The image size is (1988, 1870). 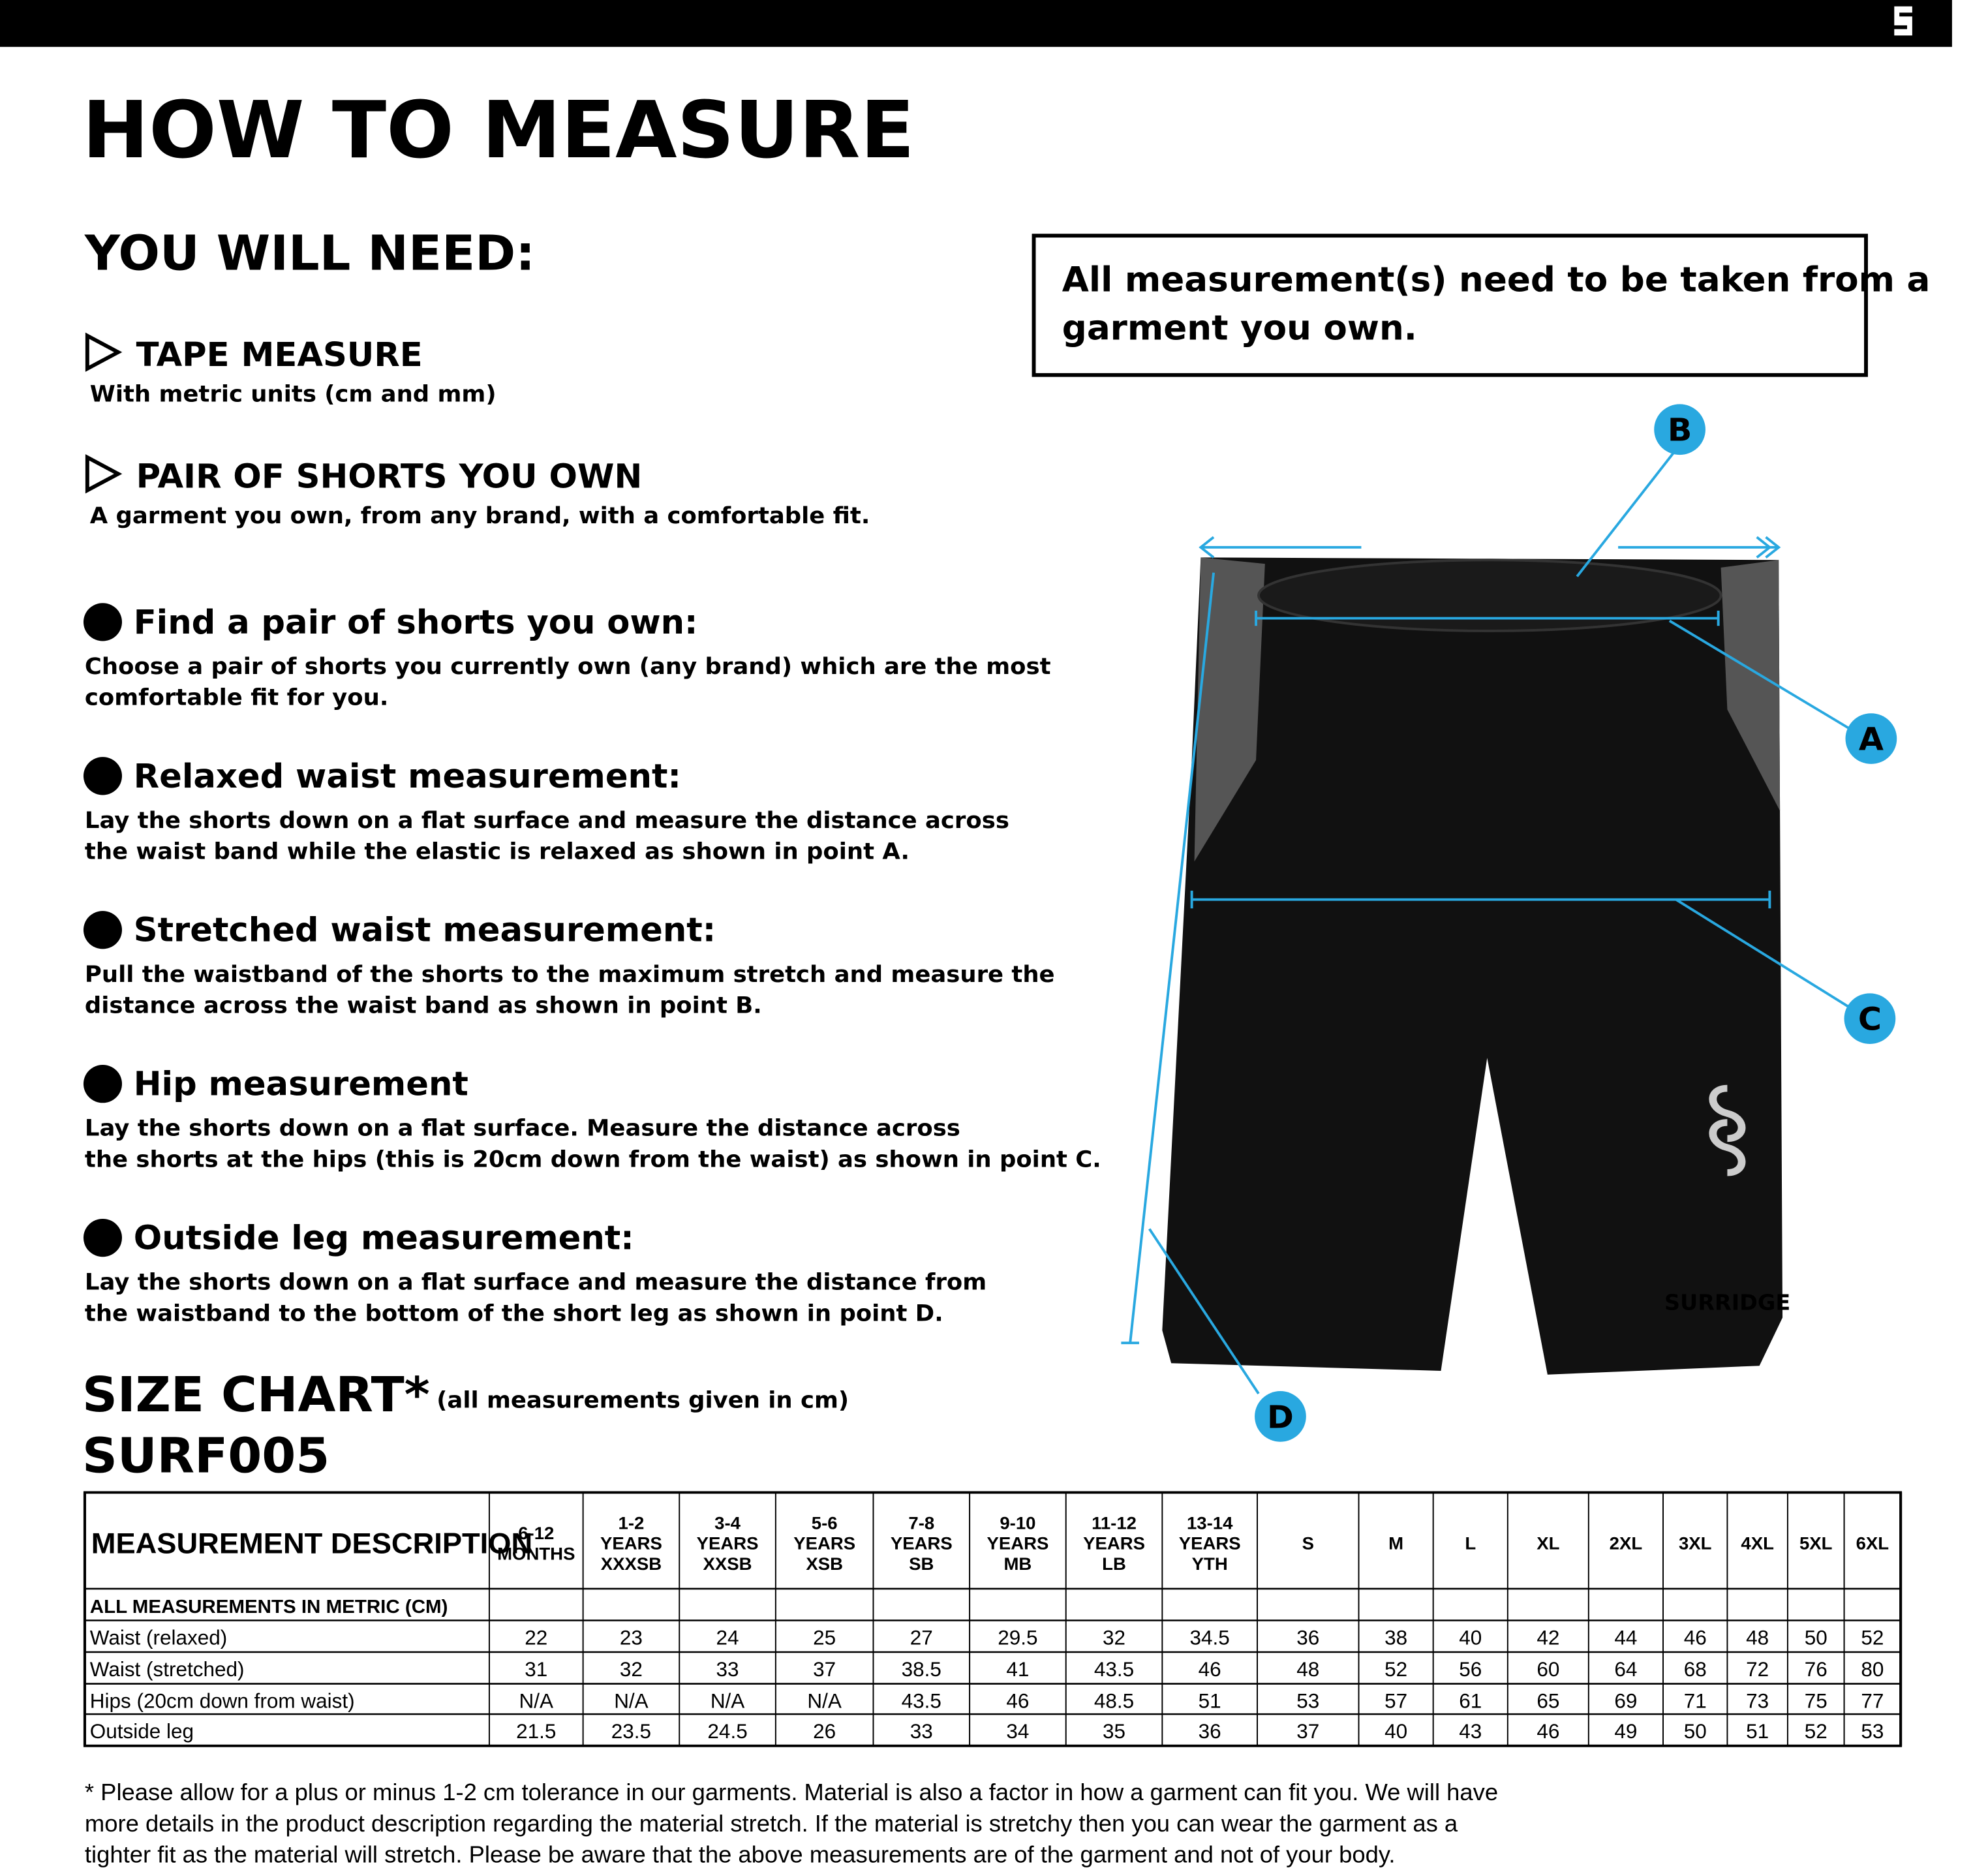 What do you see at coordinates (642, 1400) in the screenshot?
I see `size-note: (all measurements given in cm)` at bounding box center [642, 1400].